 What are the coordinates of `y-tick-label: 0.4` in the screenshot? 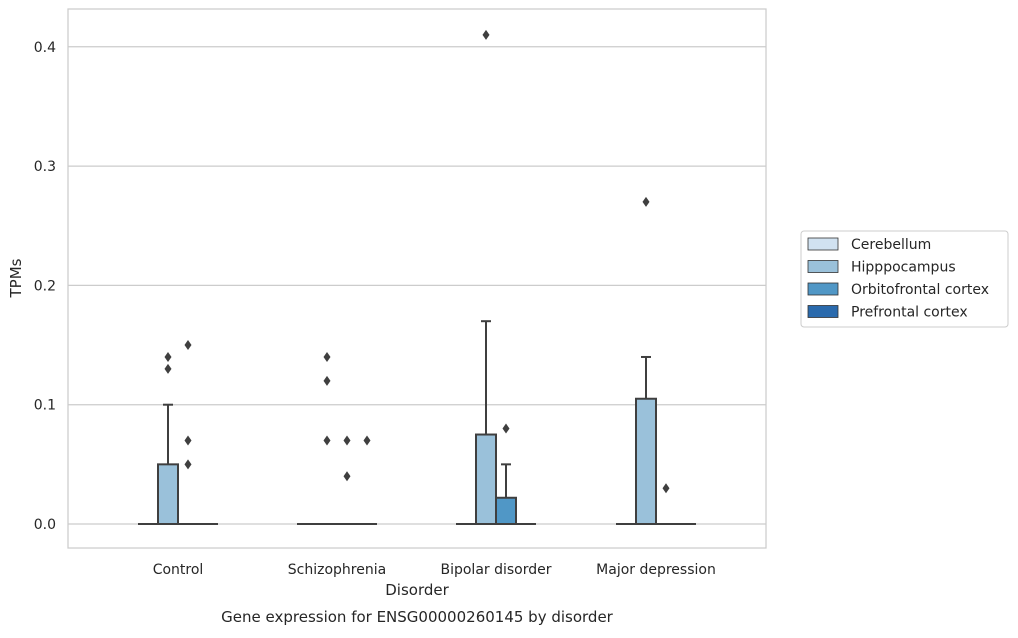 It's located at (45, 48).